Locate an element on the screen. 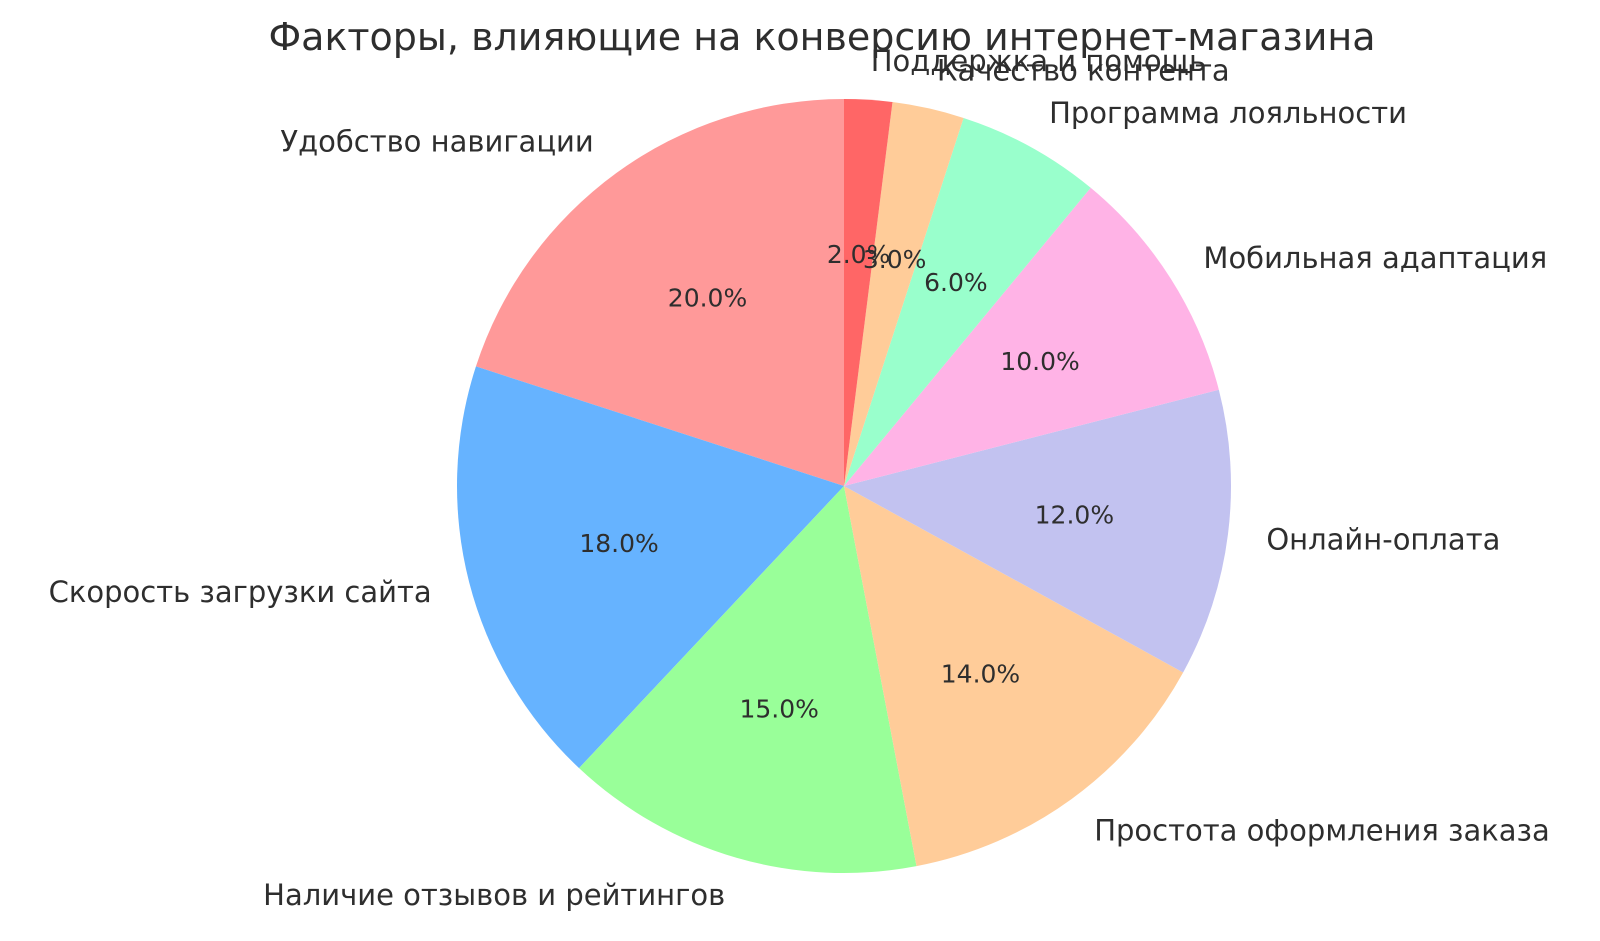  slice-category-label-5: Онлайн-оплата is located at coordinates (1383, 539).